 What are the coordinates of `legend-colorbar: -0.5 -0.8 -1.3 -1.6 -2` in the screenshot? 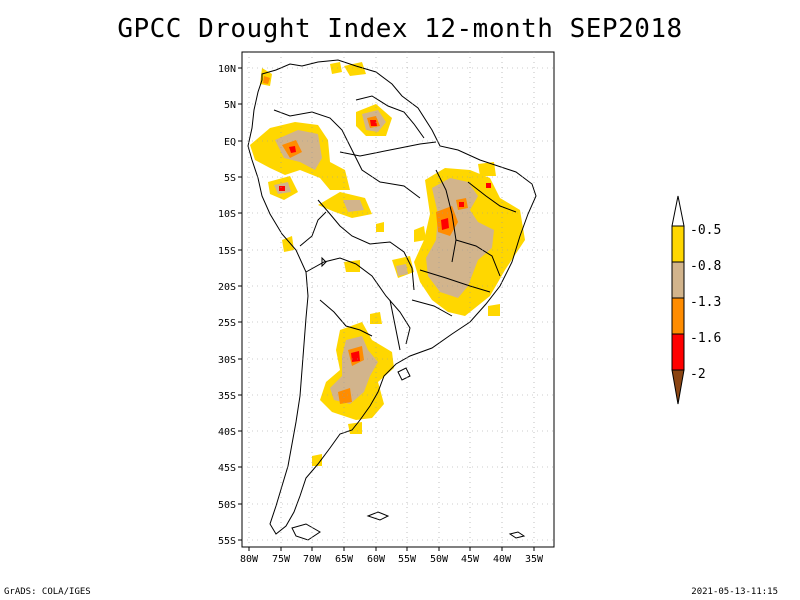 It's located at (696, 300).